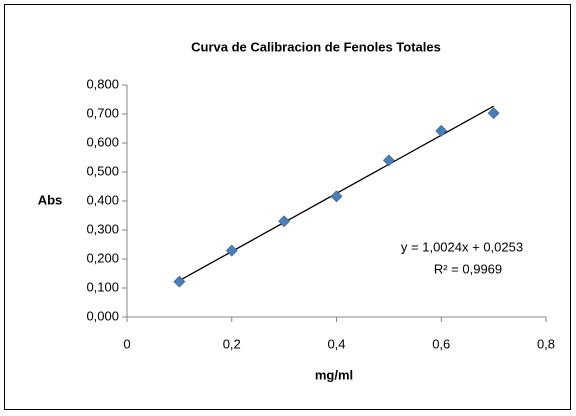 The image size is (576, 416). Describe the element at coordinates (102, 170) in the screenshot. I see `y-tick-label: 0,500` at that location.